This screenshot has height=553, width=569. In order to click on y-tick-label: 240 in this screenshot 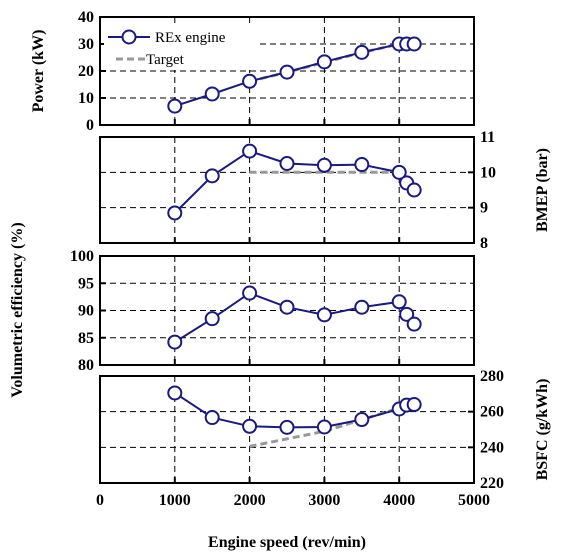, I will do `click(492, 447)`.